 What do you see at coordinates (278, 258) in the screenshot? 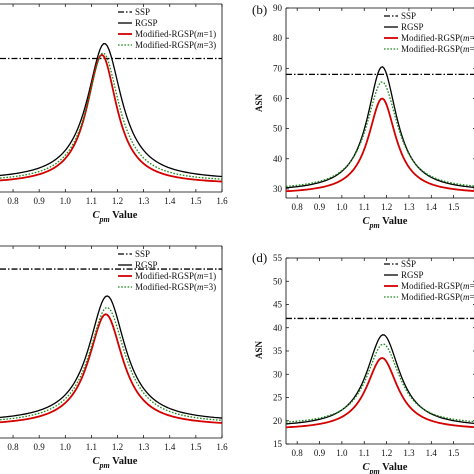
I see `y-tick-label: 55` at bounding box center [278, 258].